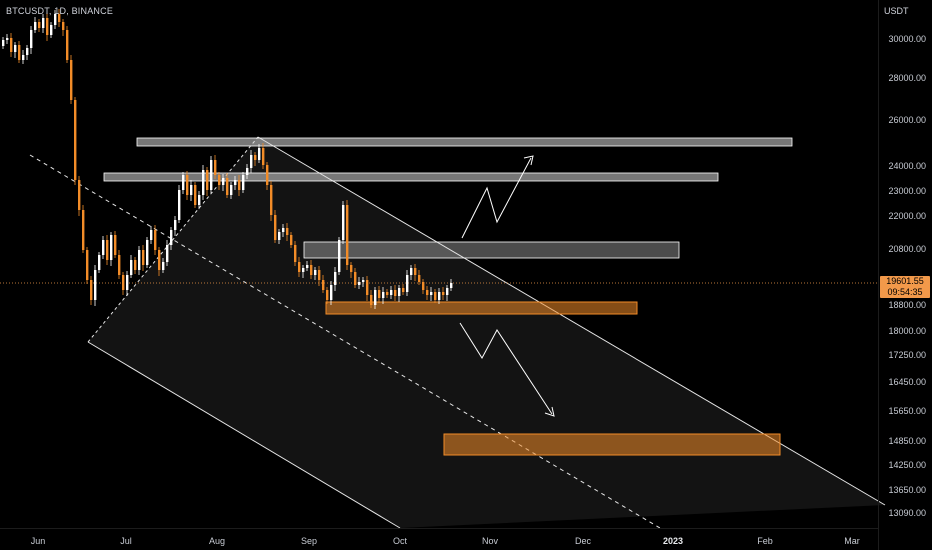 This screenshot has width=932, height=550. I want to click on last-price-value: 19601.55, so click(905, 281).